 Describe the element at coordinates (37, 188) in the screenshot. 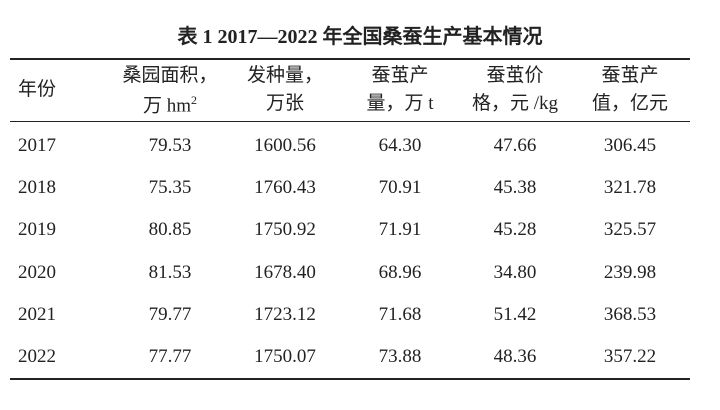

I see `table-cell: 2018` at that location.